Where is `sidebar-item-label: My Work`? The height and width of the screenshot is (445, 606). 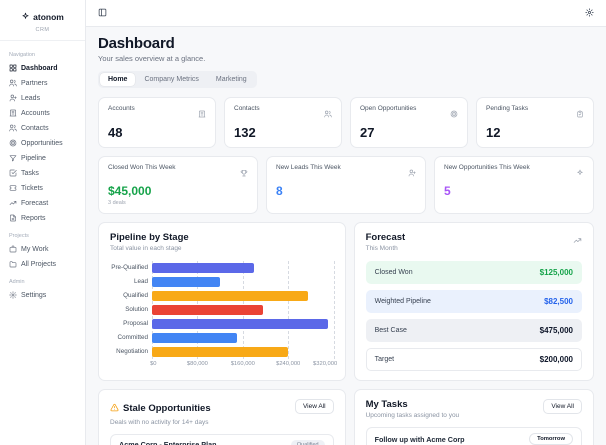 sidebar-item-label: My Work is located at coordinates (35, 249).